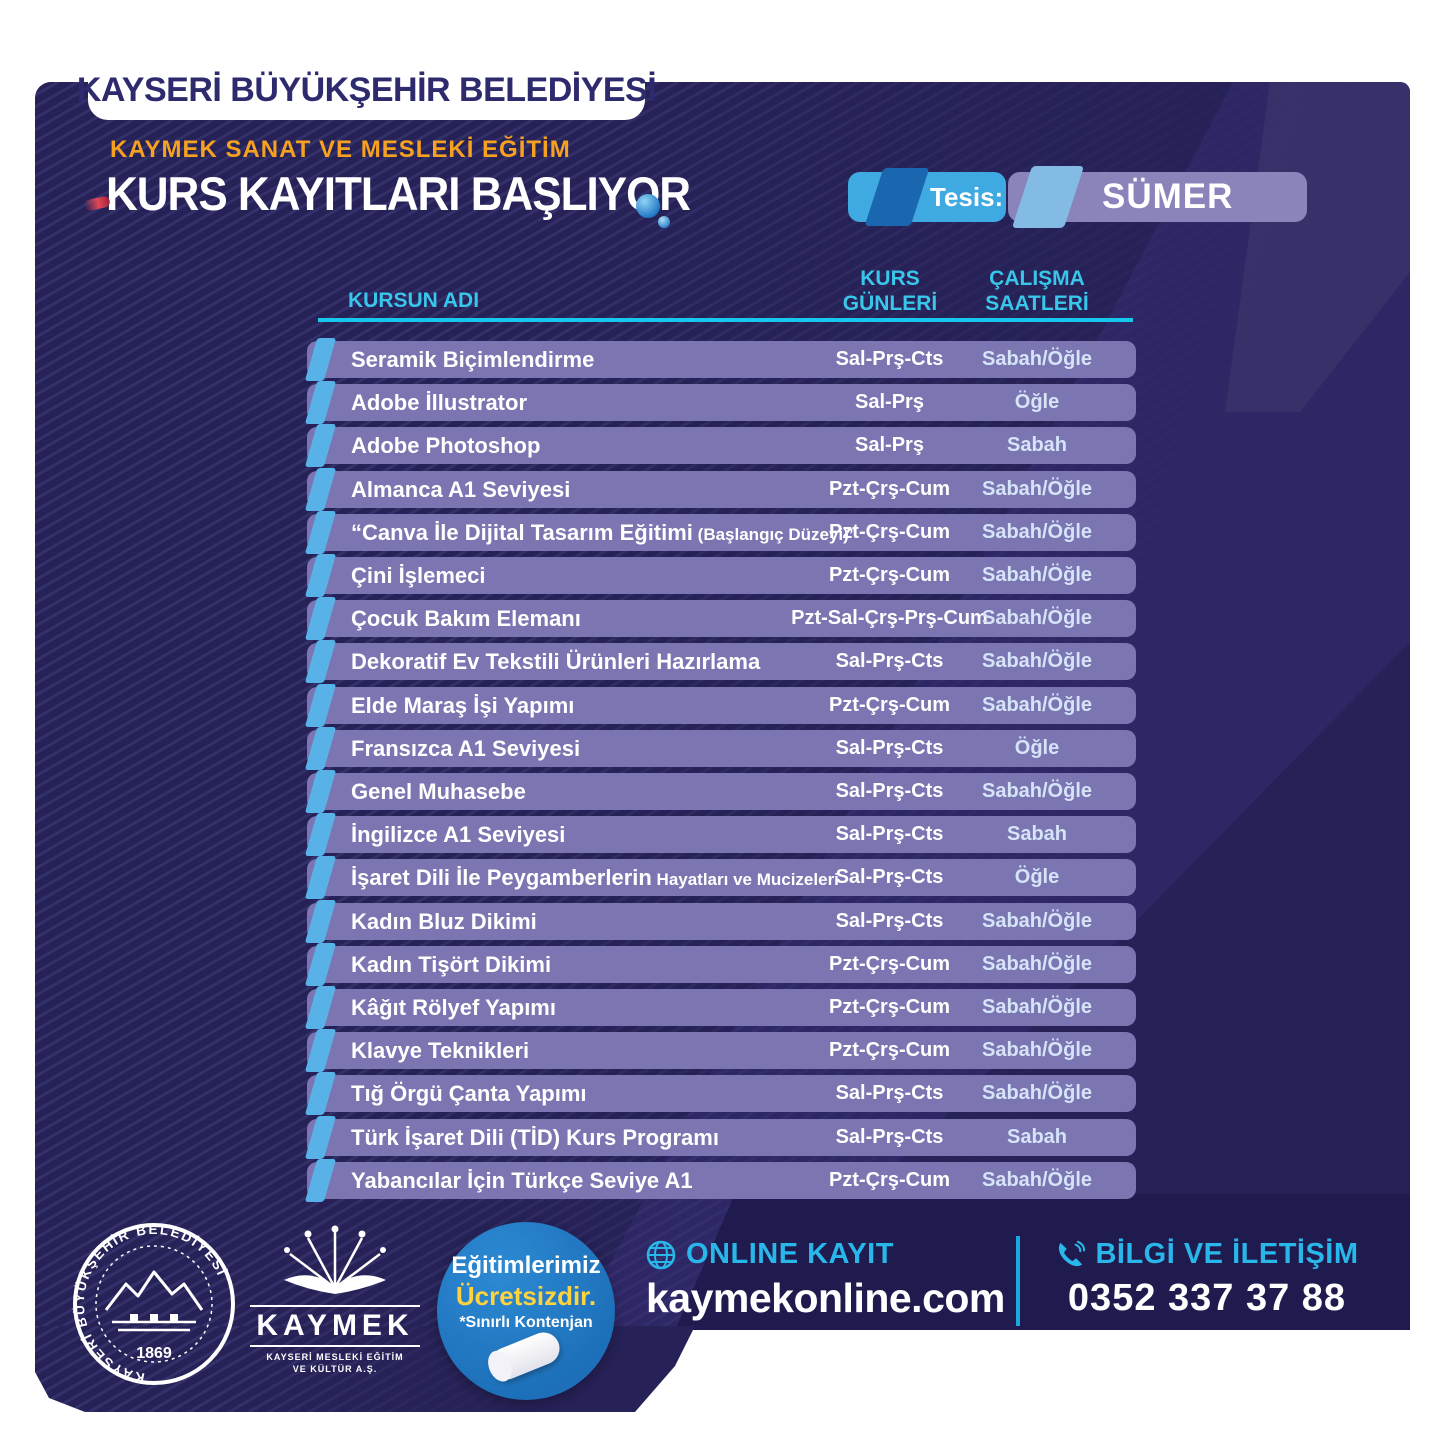  What do you see at coordinates (451, 964) in the screenshot?
I see `course-name: Kadın Tişört Dikimi` at bounding box center [451, 964].